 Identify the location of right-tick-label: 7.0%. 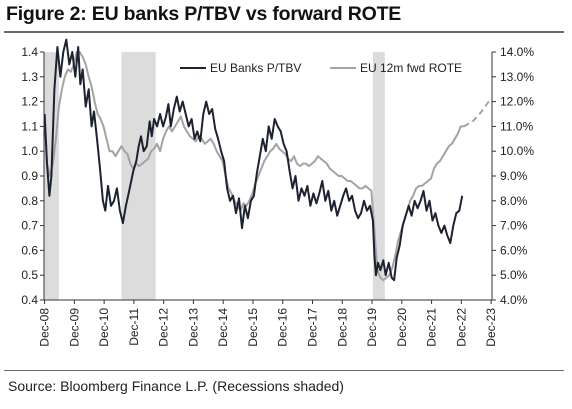
(514, 226).